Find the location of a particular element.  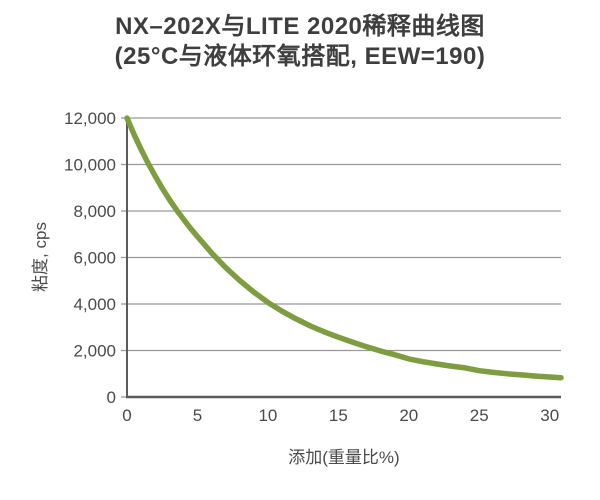

y-tick-label-6000: 6,000 is located at coordinates (94, 258).